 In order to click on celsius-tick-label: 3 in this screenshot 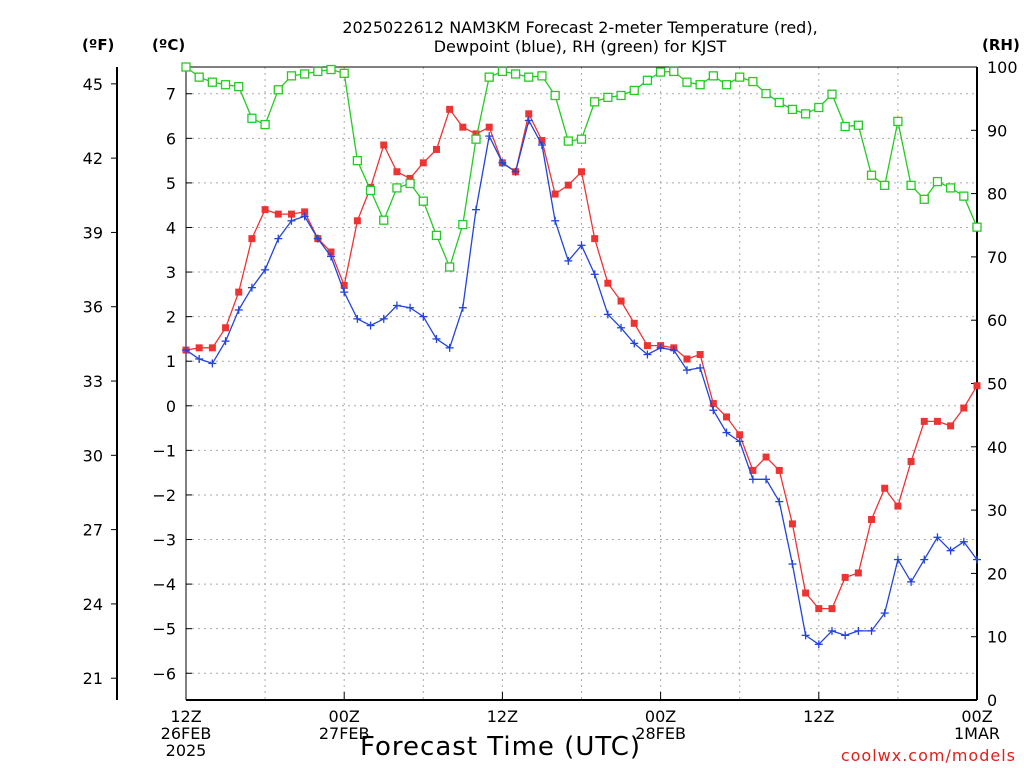, I will do `click(171, 272)`.